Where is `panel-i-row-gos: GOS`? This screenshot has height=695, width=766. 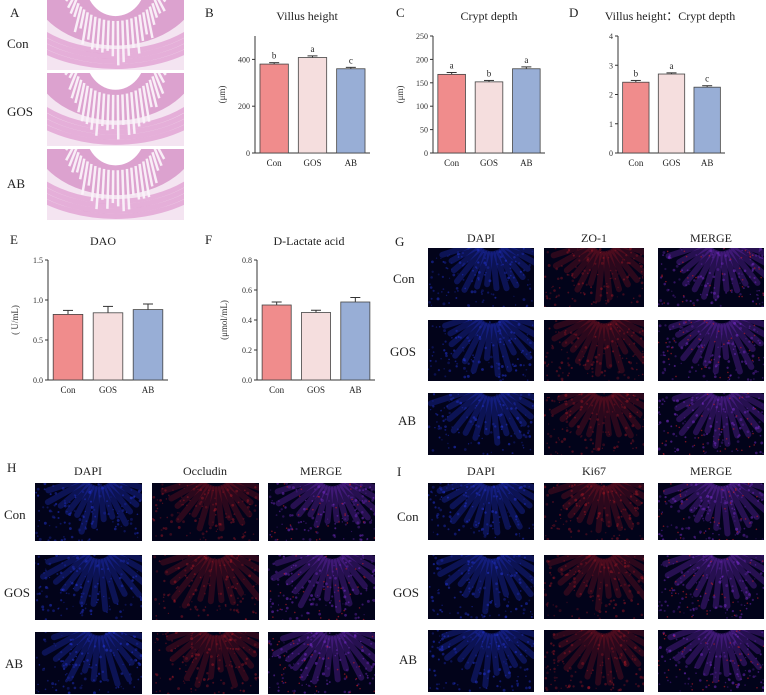
panel-i-row-gos: GOS is located at coordinates (406, 592).